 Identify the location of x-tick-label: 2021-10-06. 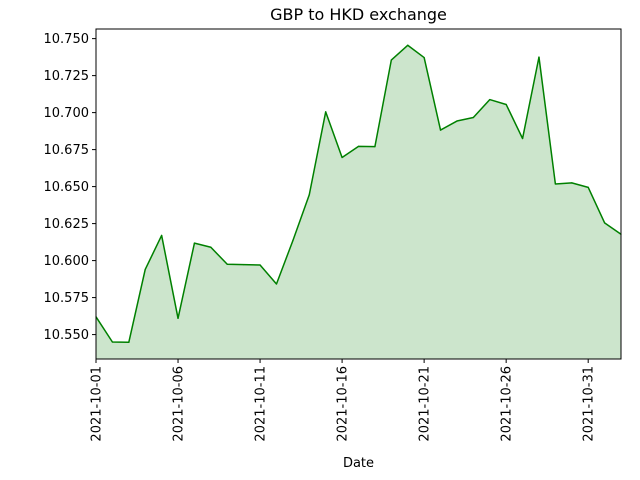
(179, 404).